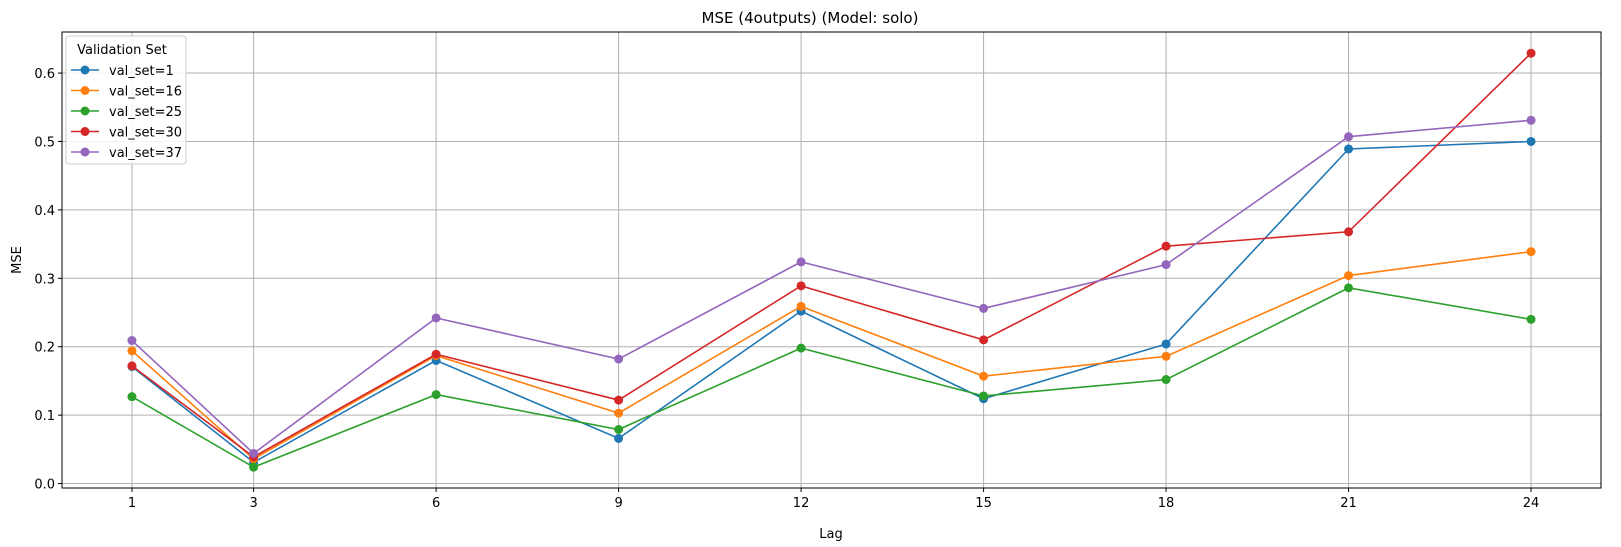 The image size is (1621, 547). Describe the element at coordinates (44, 348) in the screenshot. I see `y-tick-label: 0.2` at that location.